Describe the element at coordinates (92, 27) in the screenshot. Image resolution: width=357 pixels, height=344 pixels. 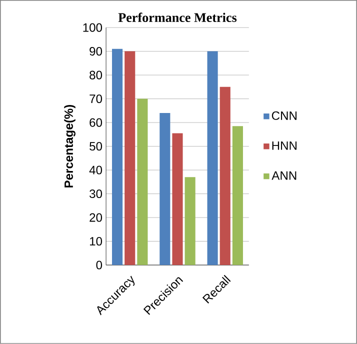
I see `y-tick-label: 100` at that location.